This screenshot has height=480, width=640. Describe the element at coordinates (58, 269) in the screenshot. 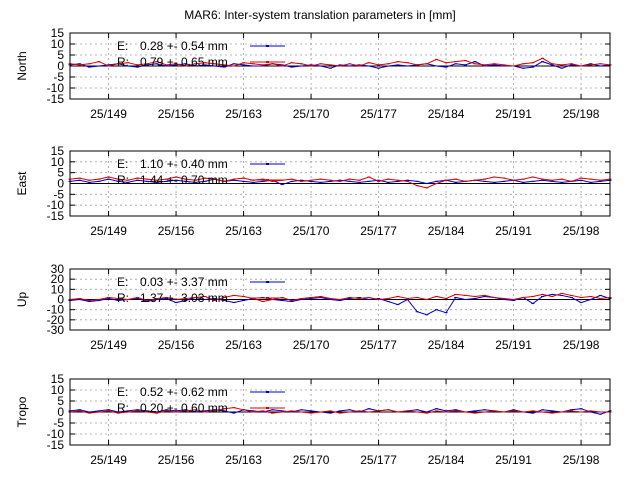

I see `y-tick-label: 30` at that location.